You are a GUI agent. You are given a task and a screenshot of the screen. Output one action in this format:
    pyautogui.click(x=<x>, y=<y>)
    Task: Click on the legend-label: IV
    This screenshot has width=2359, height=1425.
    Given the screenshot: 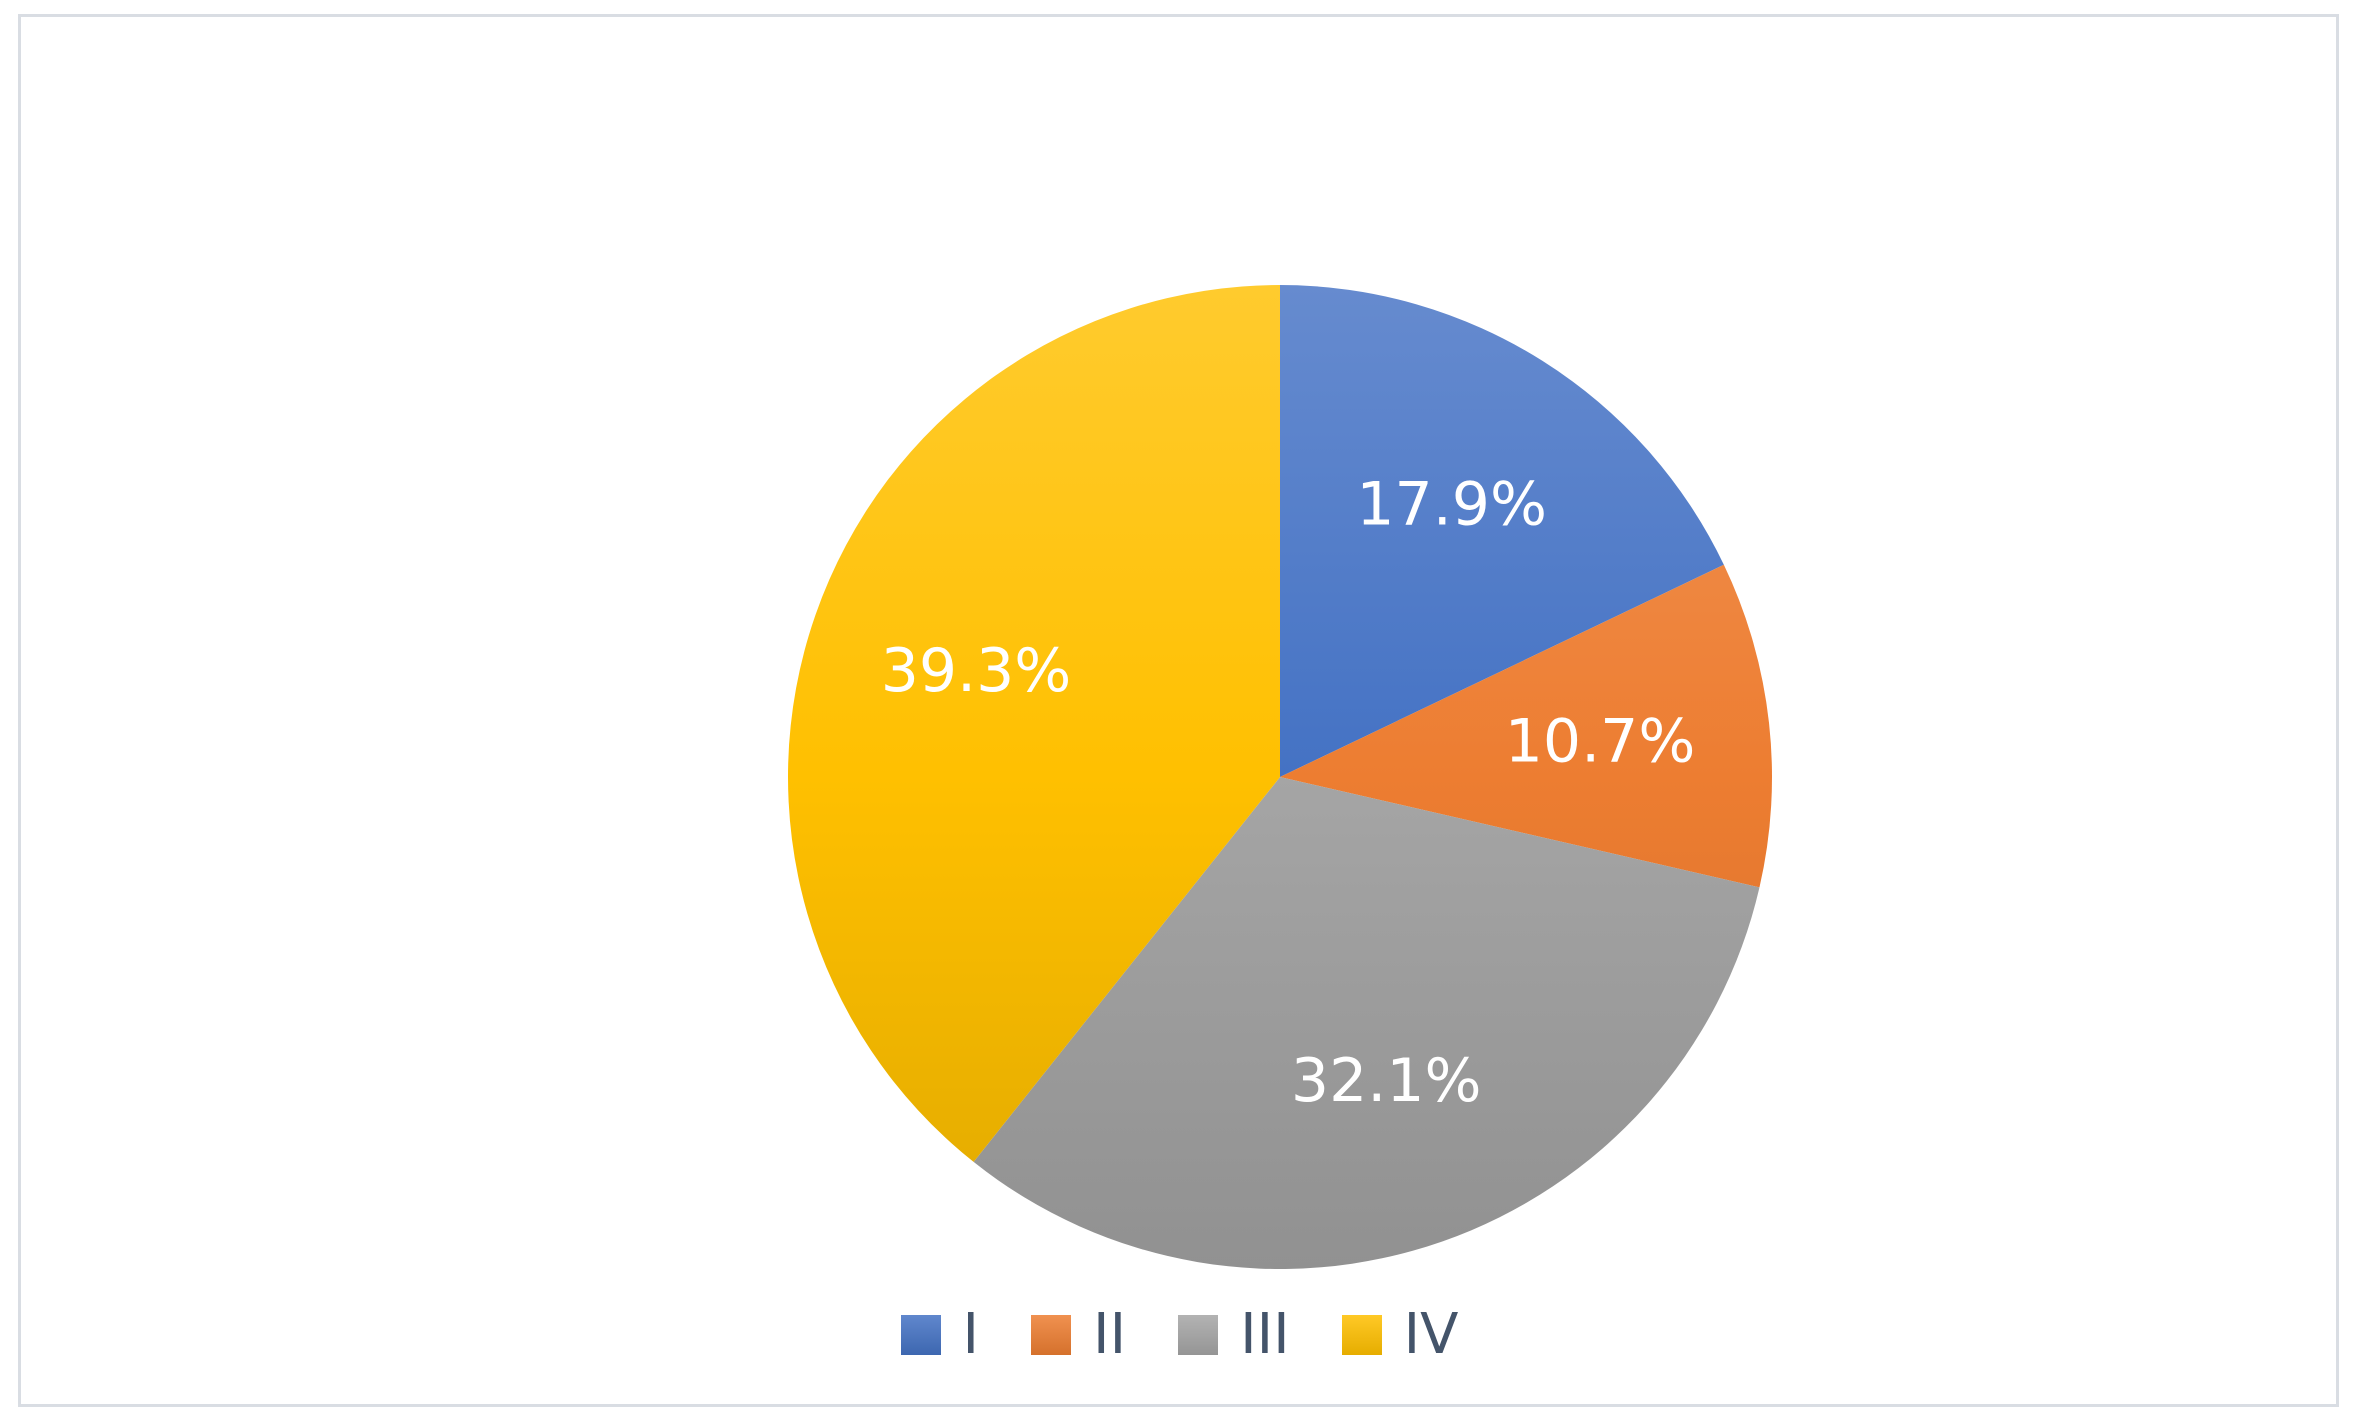 What is the action you would take?
    pyautogui.click(x=1431, y=1334)
    